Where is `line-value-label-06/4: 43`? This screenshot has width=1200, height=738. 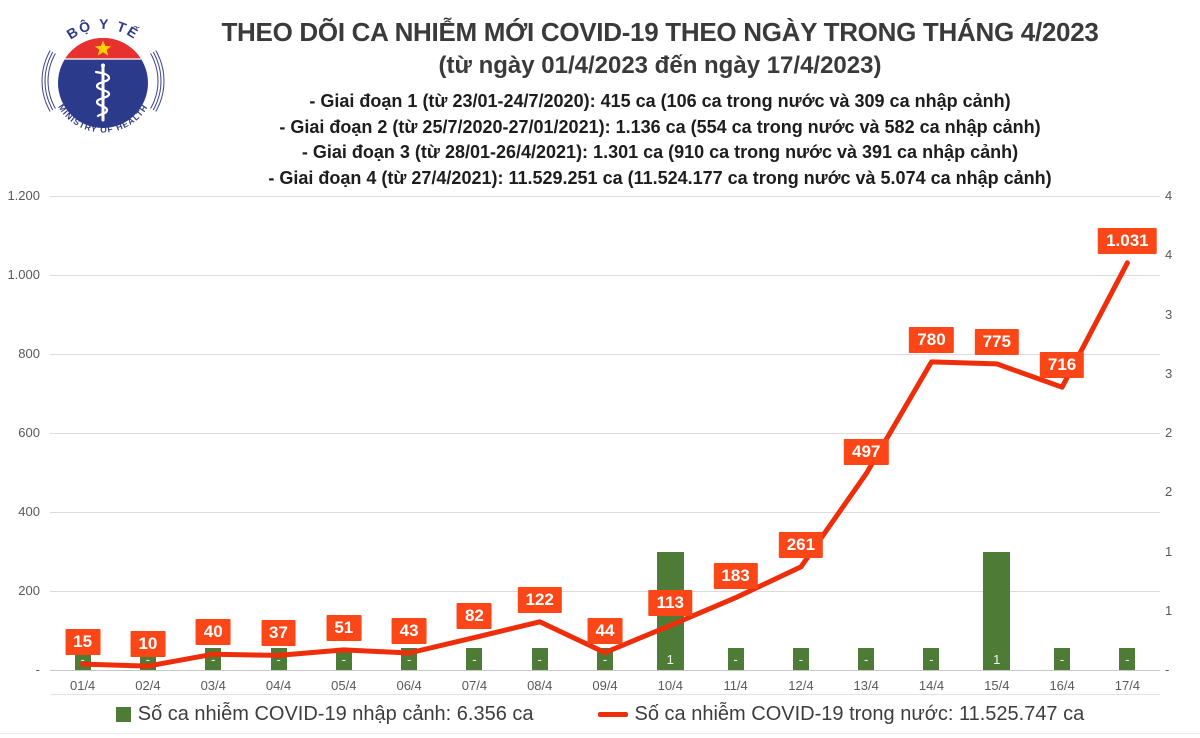 line-value-label-06/4: 43 is located at coordinates (409, 631).